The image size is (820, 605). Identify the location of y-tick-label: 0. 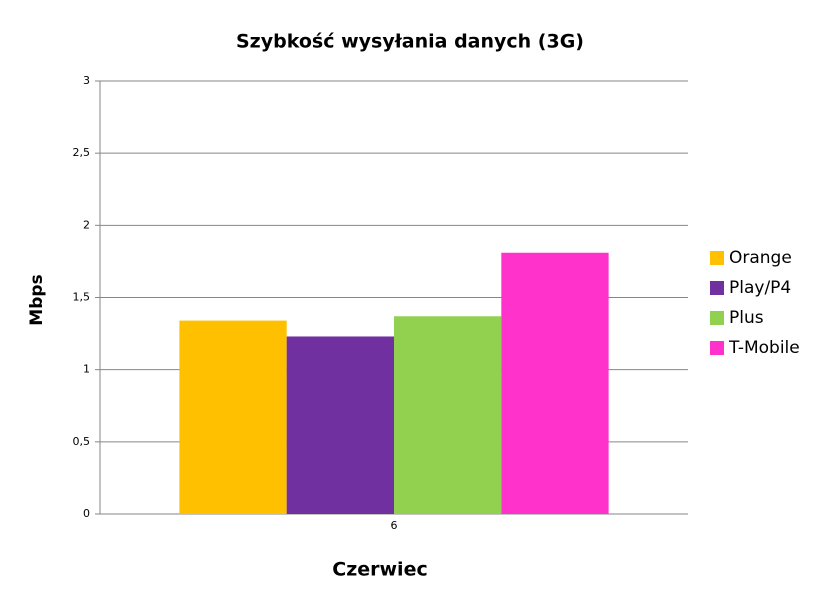
(86, 513).